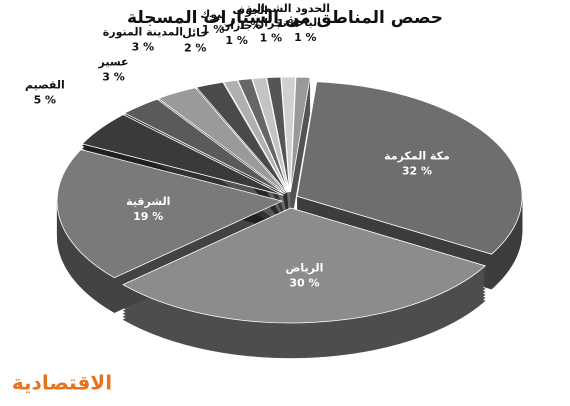 This screenshot has height=406, width=570. Describe the element at coordinates (288, 8) in the screenshot. I see `slice-label: الحدود الشمالية` at that location.